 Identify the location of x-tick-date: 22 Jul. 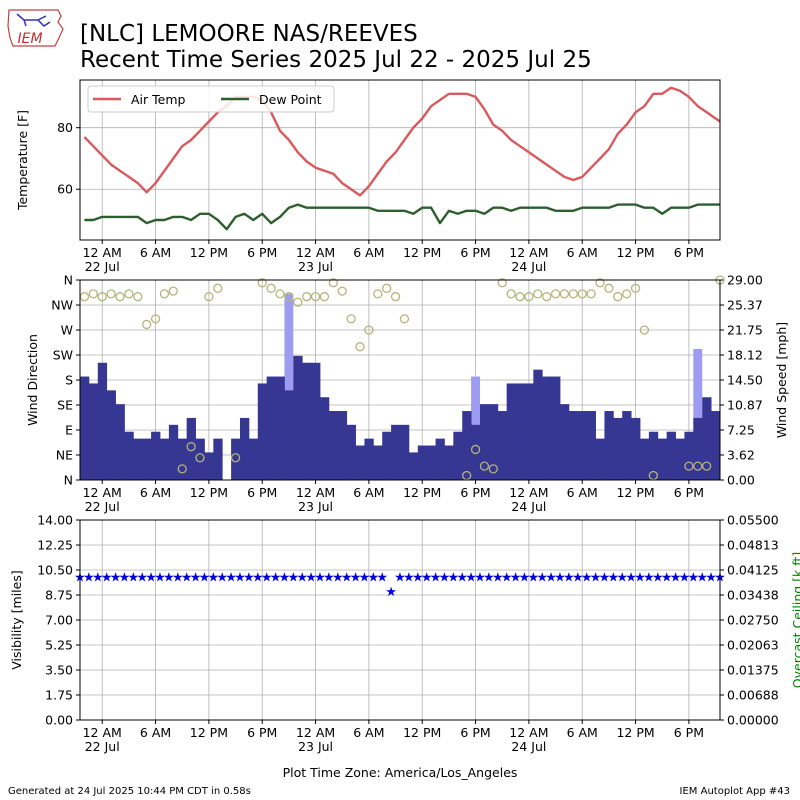
(102, 266).